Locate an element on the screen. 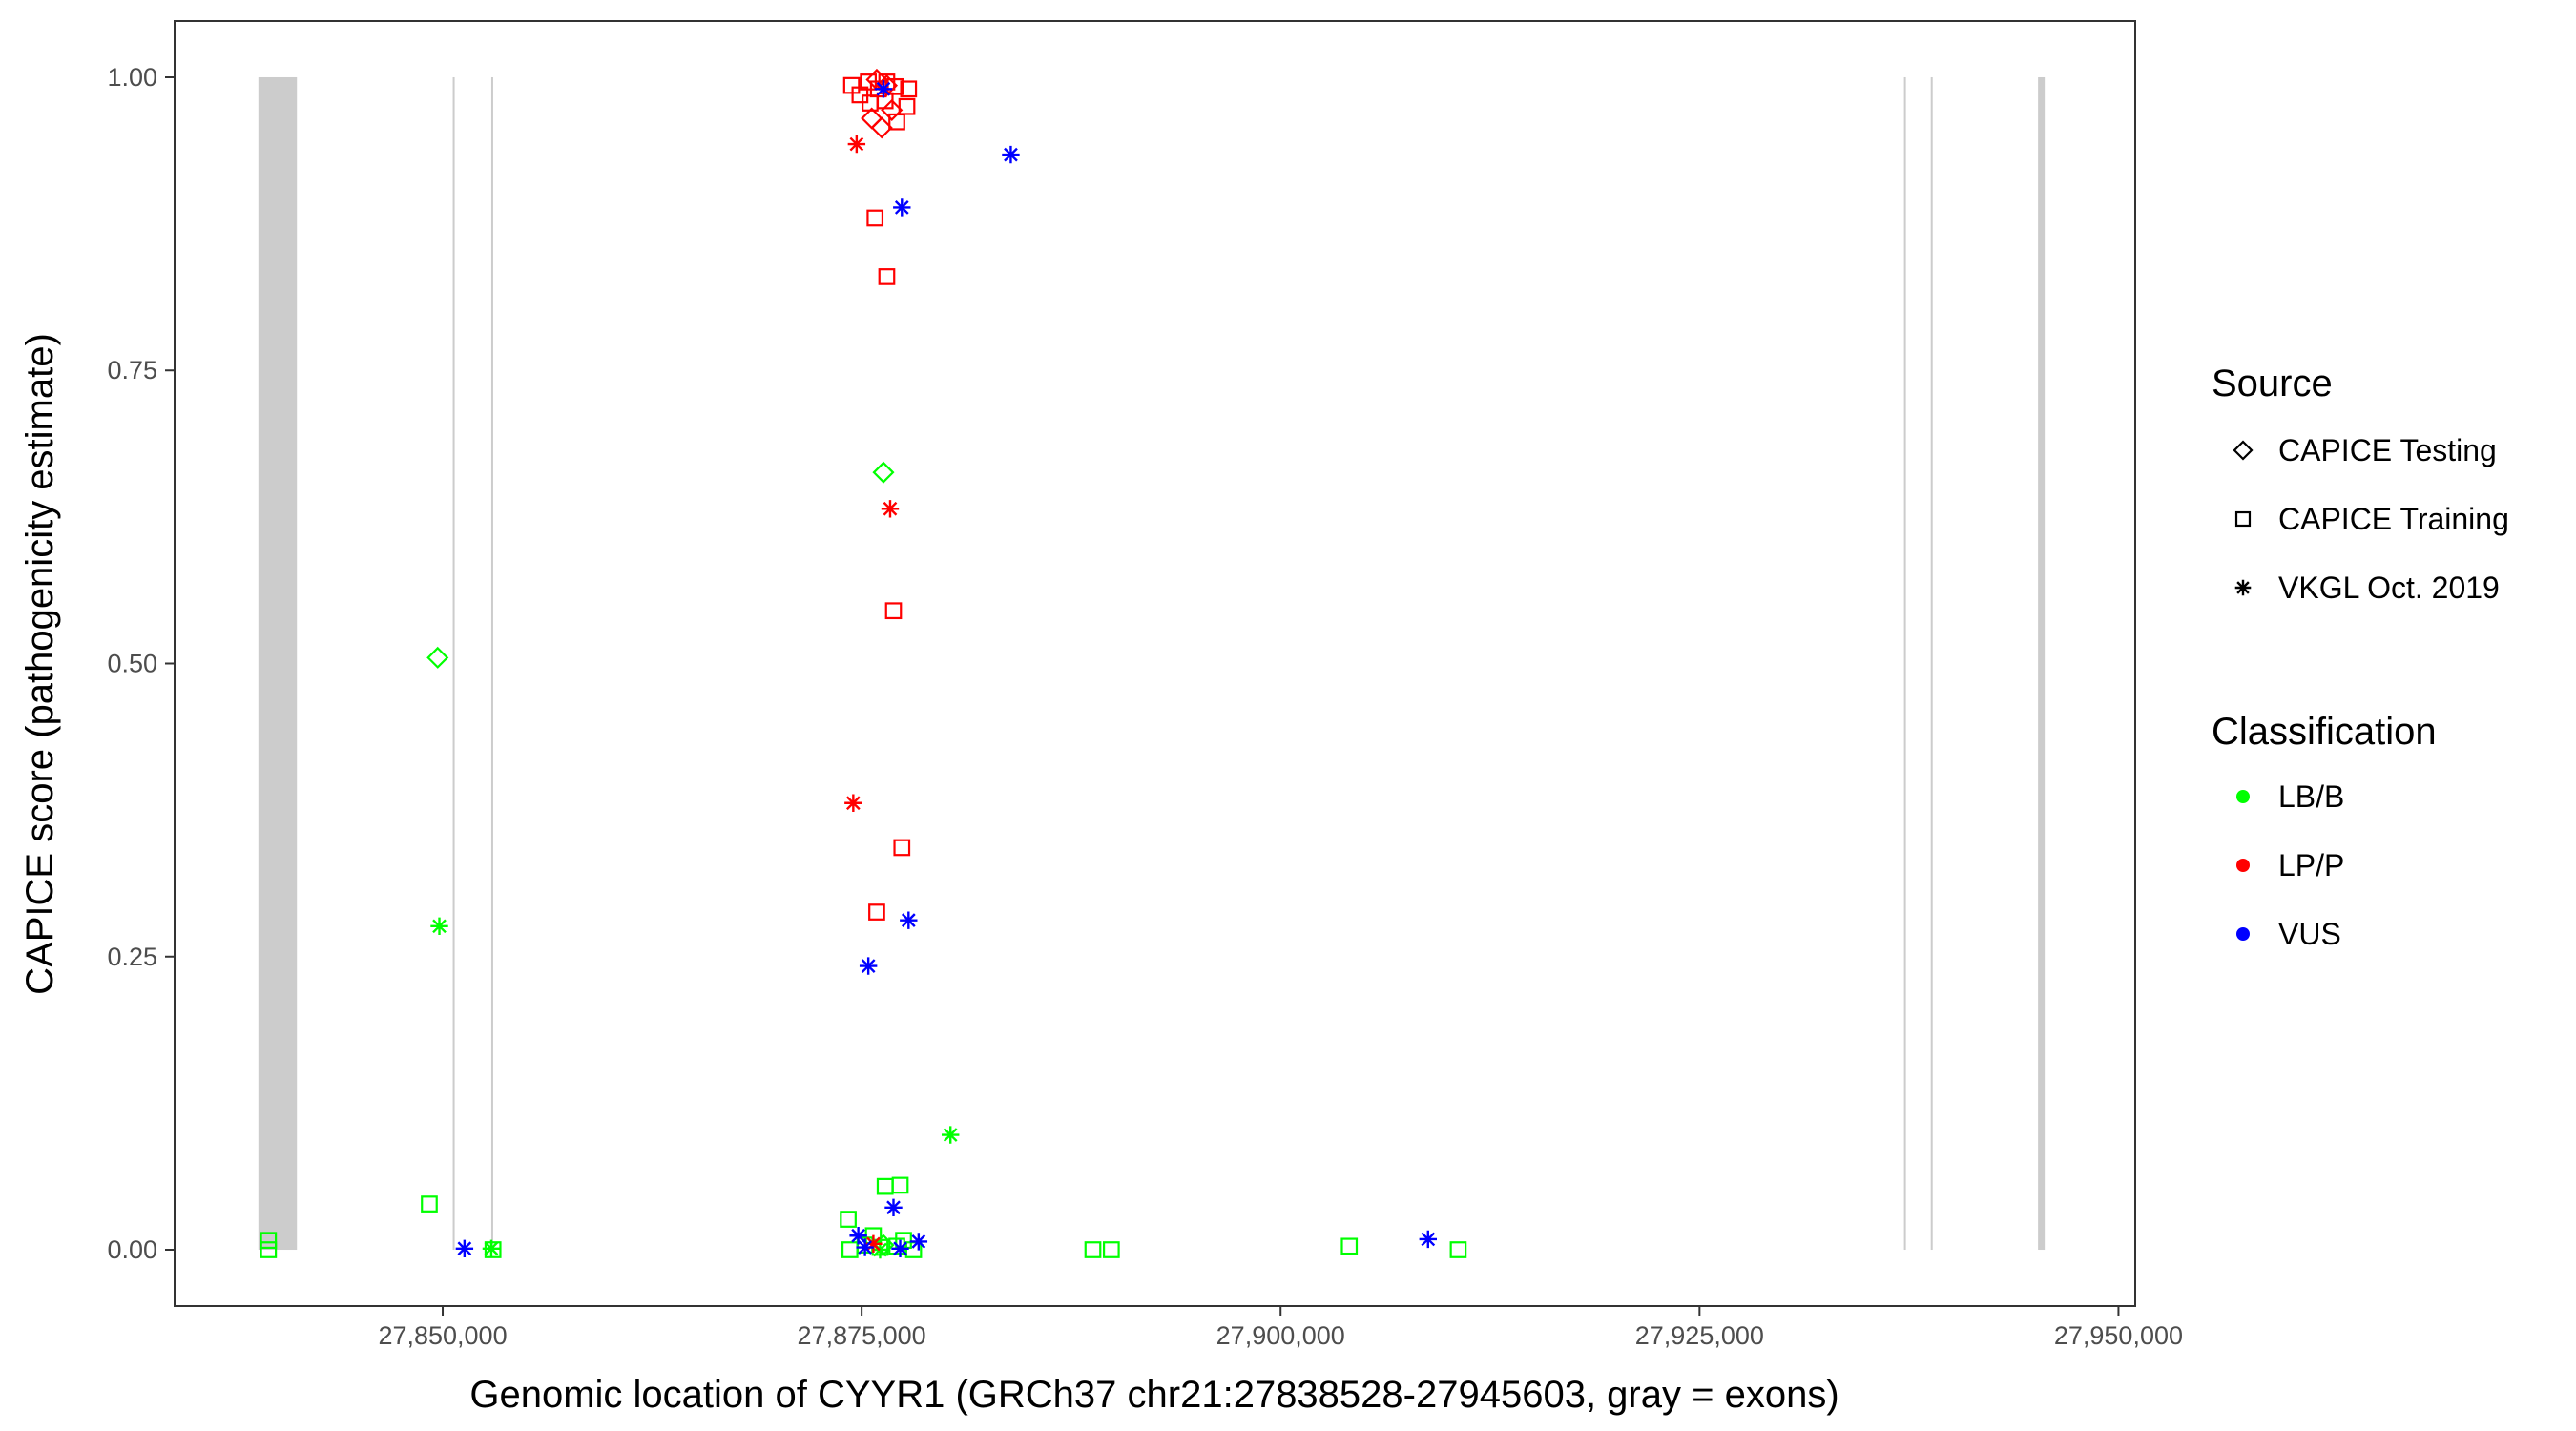 The image size is (2576, 1431). legend-key-vkgl is located at coordinates (2243, 587).